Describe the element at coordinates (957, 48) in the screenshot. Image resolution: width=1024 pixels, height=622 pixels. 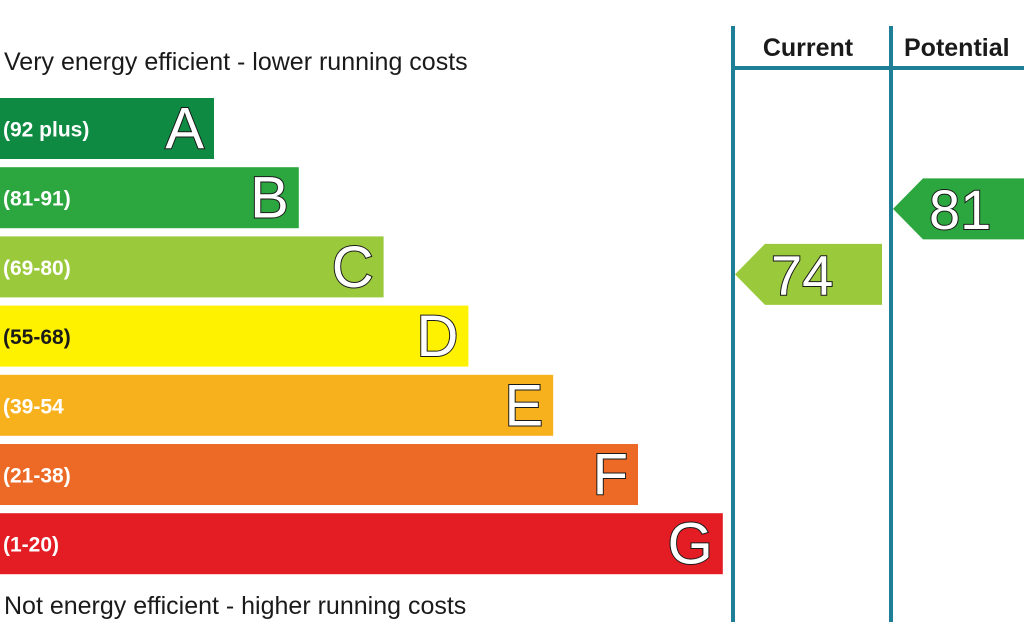
I see `potential-column-header: Potential` at that location.